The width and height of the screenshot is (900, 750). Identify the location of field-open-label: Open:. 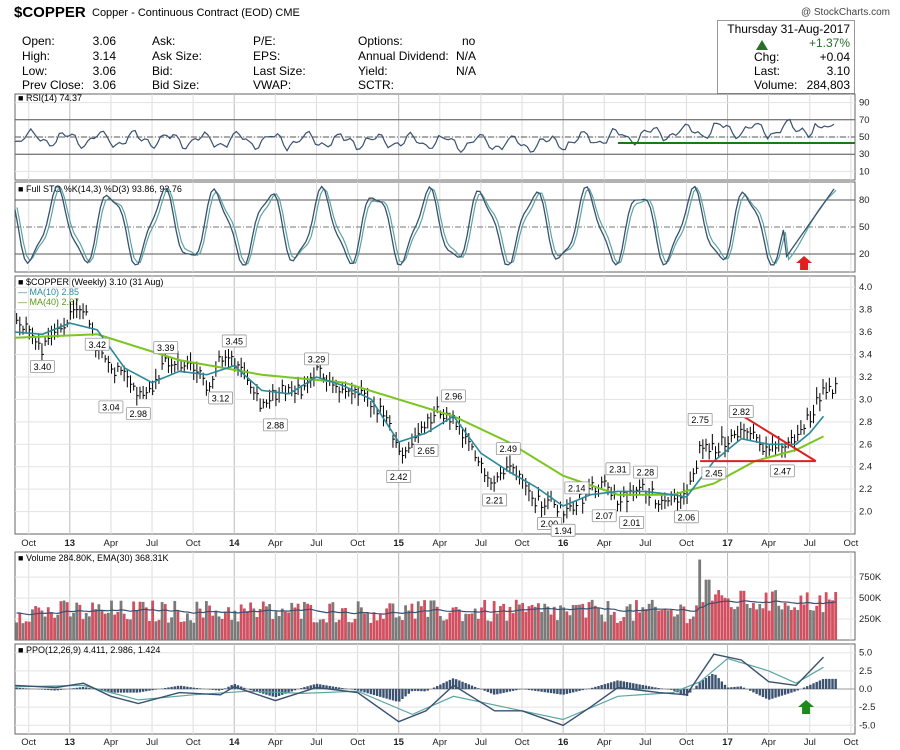
(38, 41).